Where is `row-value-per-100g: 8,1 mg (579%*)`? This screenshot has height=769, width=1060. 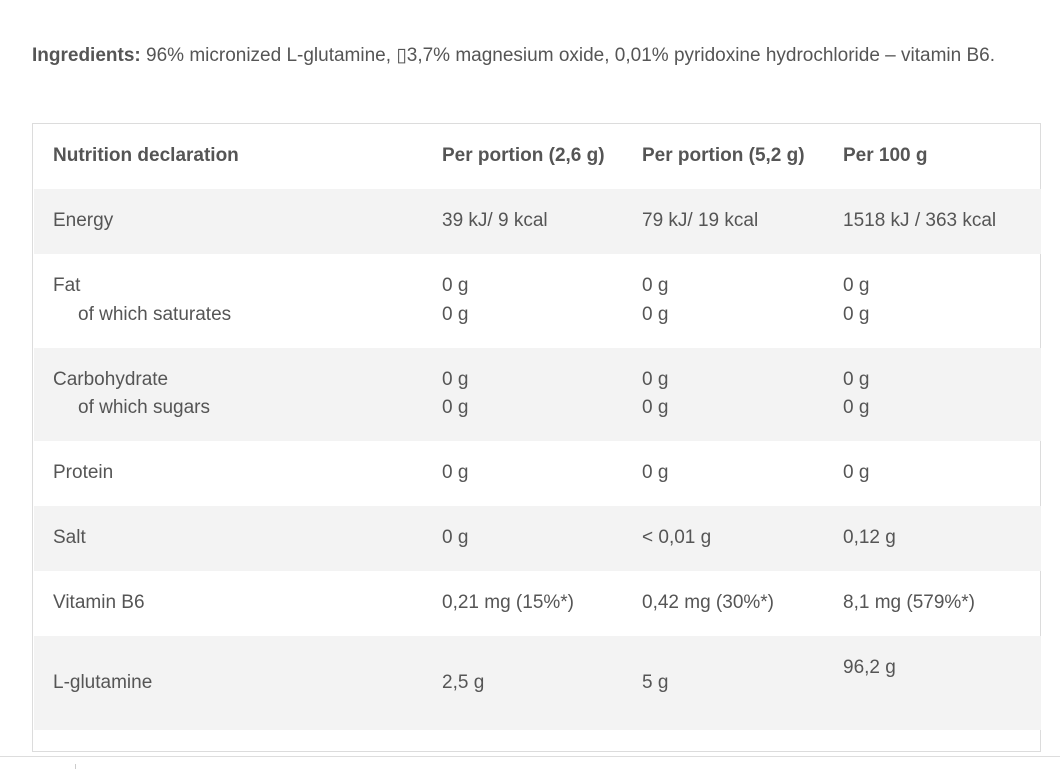 row-value-per-100g: 8,1 mg (579%*) is located at coordinates (909, 602).